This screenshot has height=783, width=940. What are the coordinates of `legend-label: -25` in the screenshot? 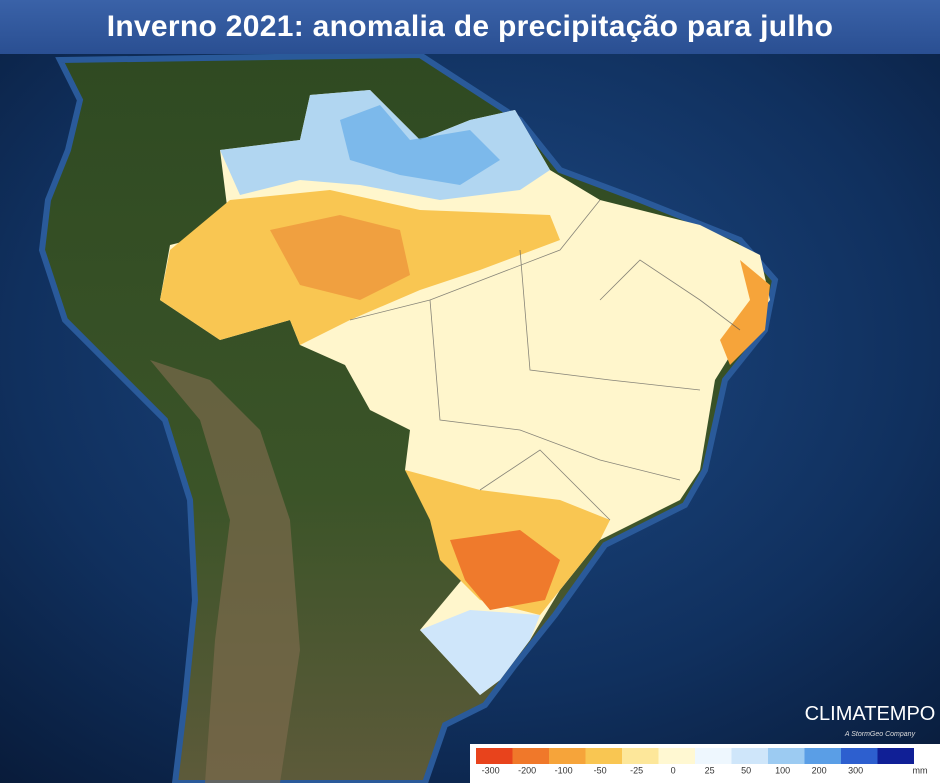 It's located at (636, 770).